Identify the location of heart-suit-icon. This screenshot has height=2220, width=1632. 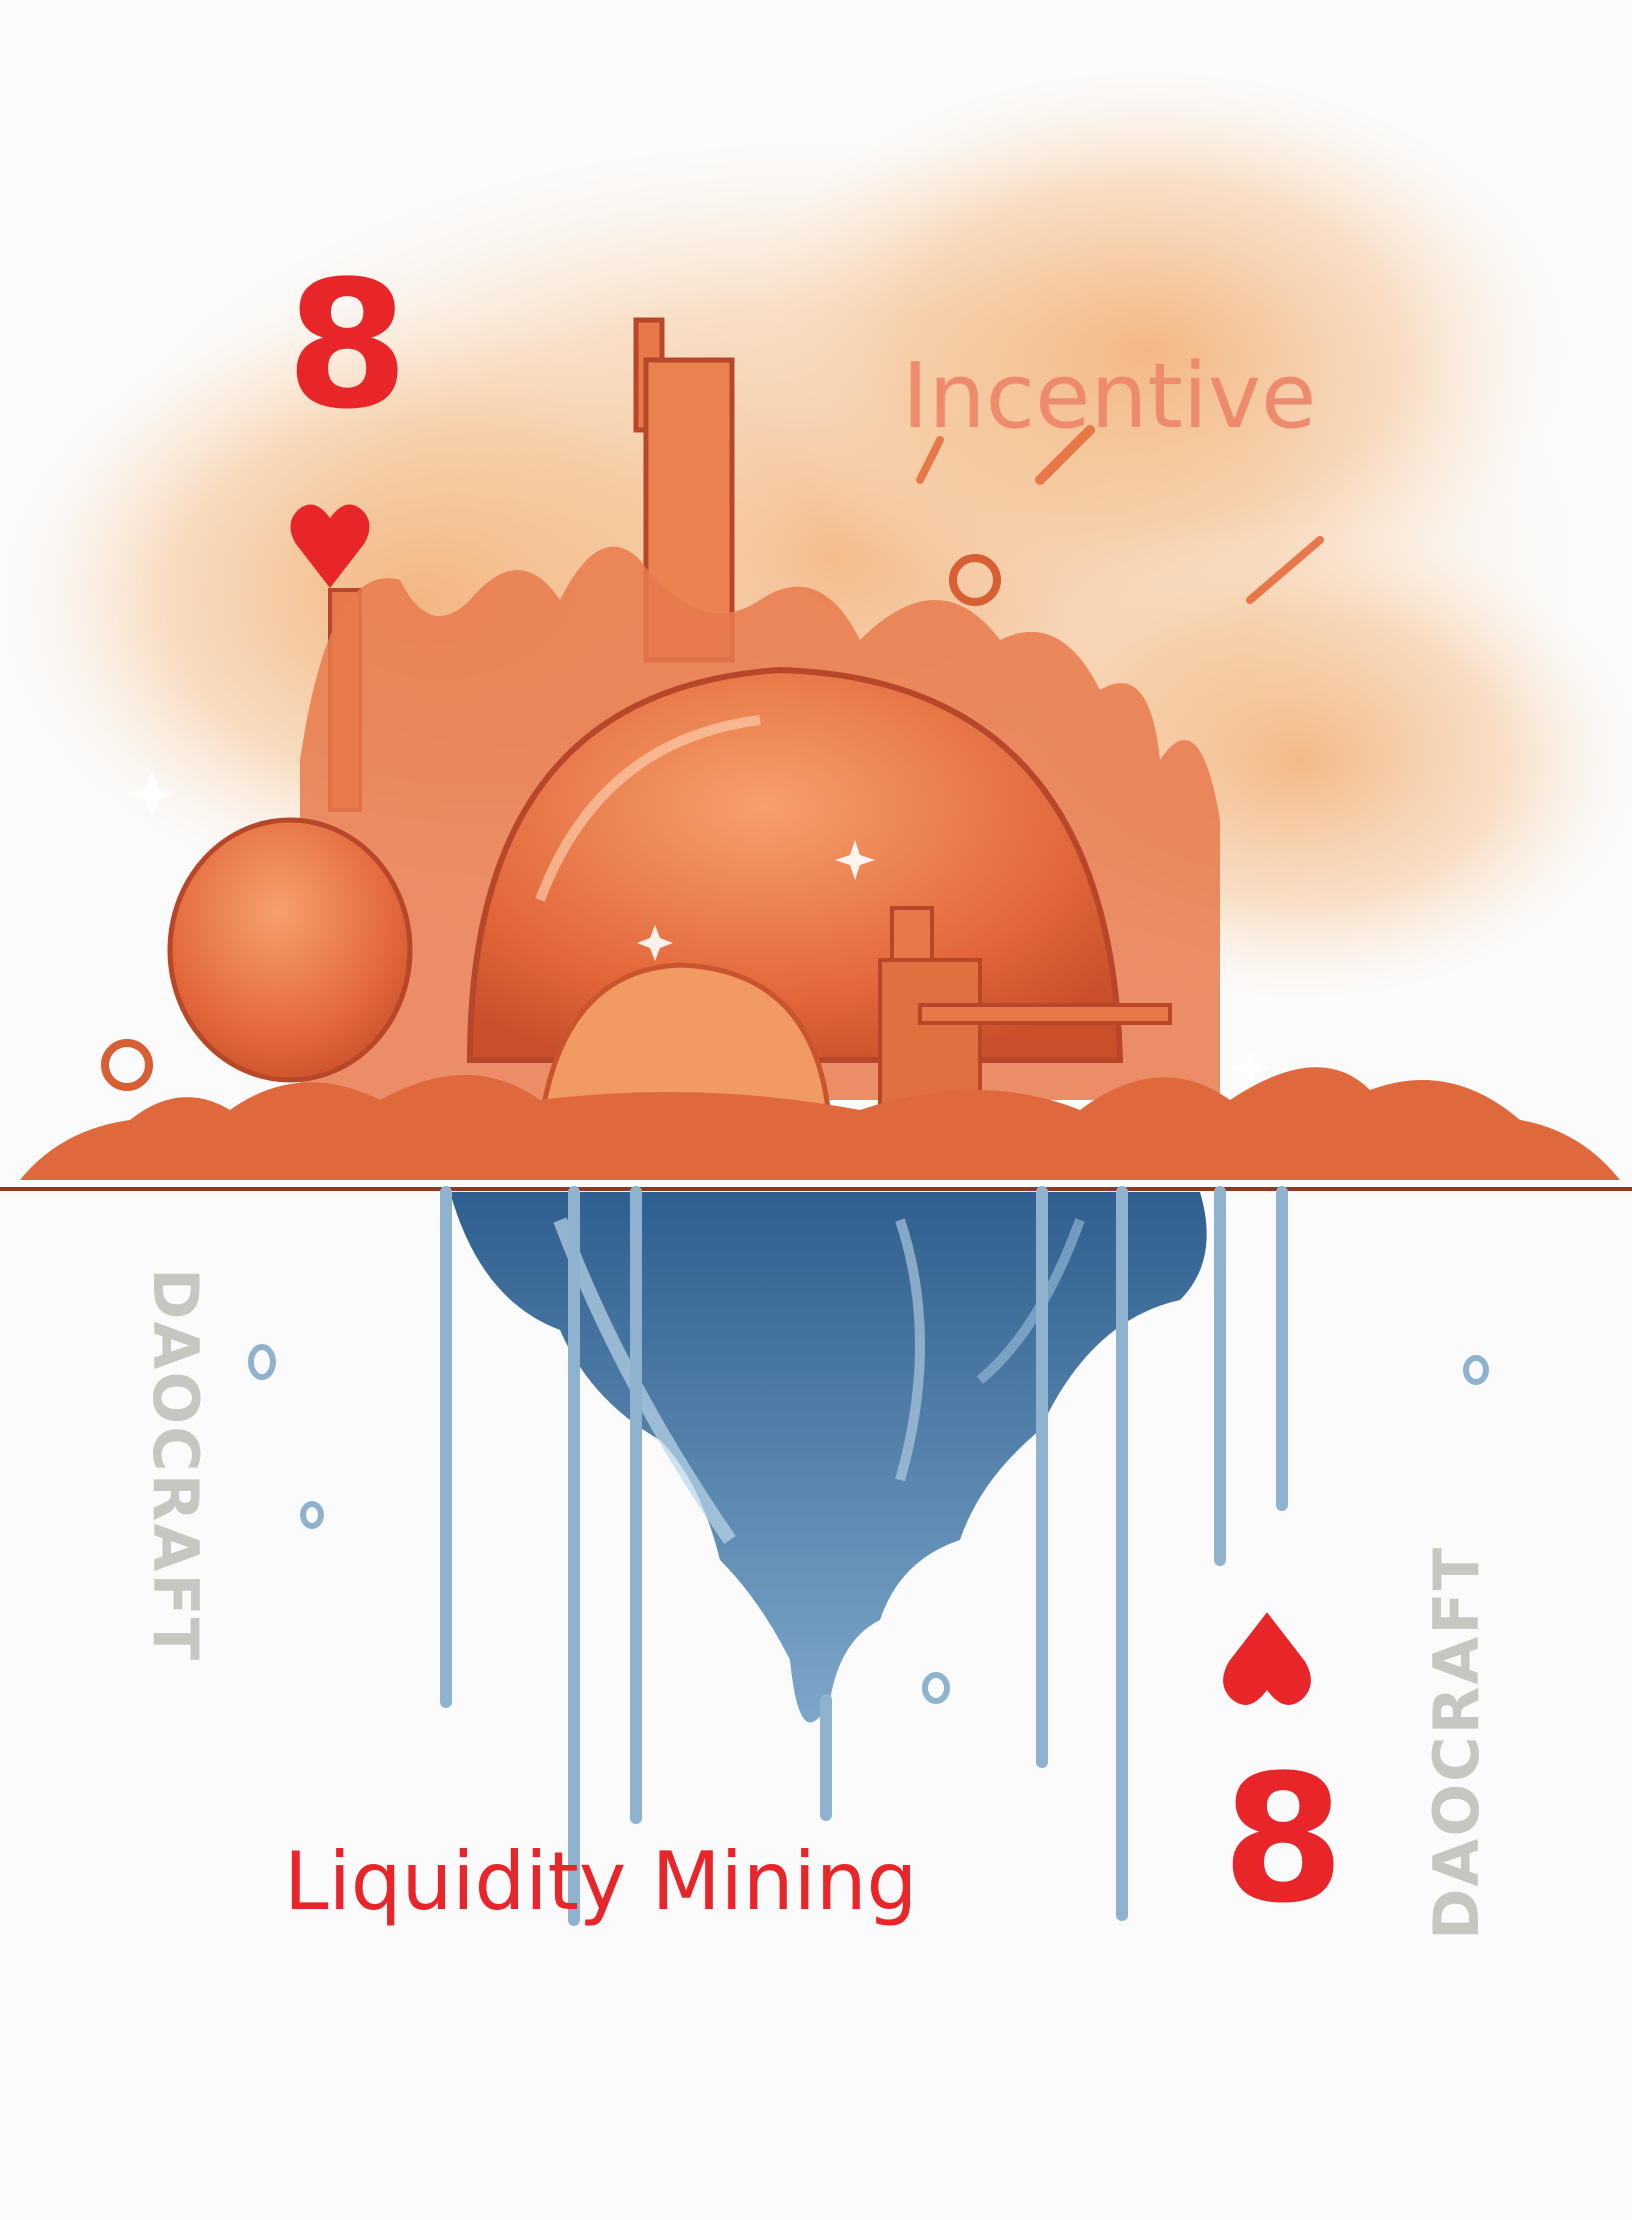
(330, 546).